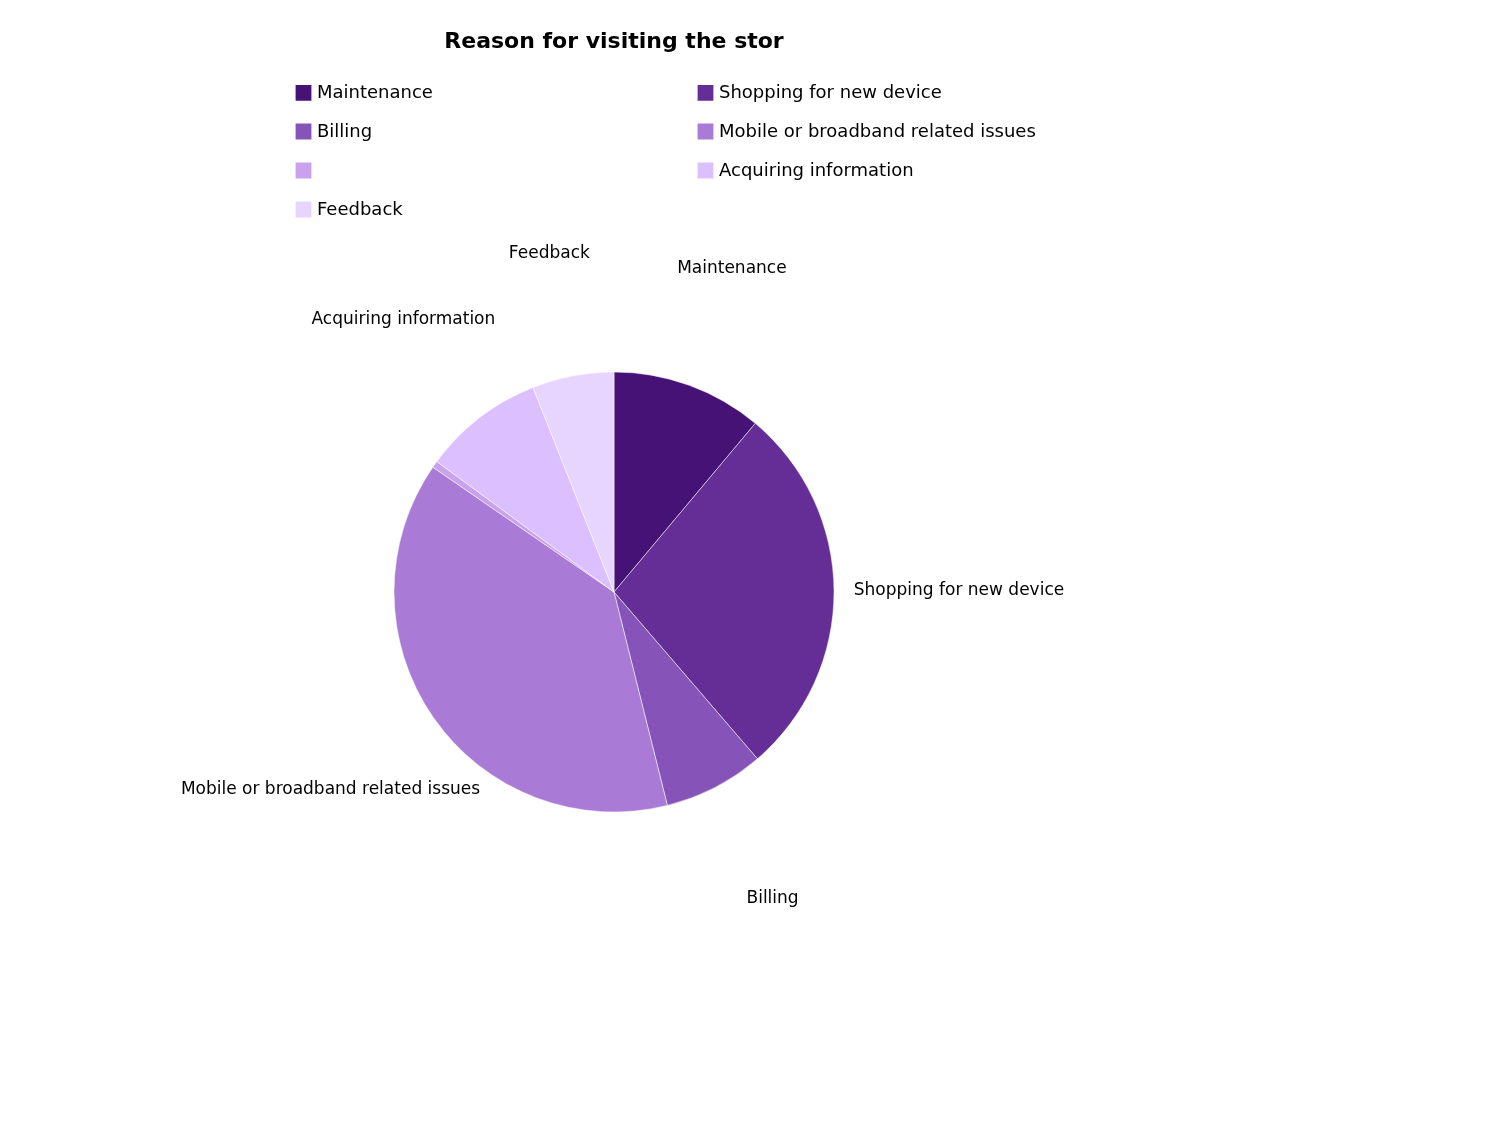 Image resolution: width=1501 pixels, height=1141 pixels. What do you see at coordinates (830, 91) in the screenshot?
I see `legend-label: Shopping for new device` at bounding box center [830, 91].